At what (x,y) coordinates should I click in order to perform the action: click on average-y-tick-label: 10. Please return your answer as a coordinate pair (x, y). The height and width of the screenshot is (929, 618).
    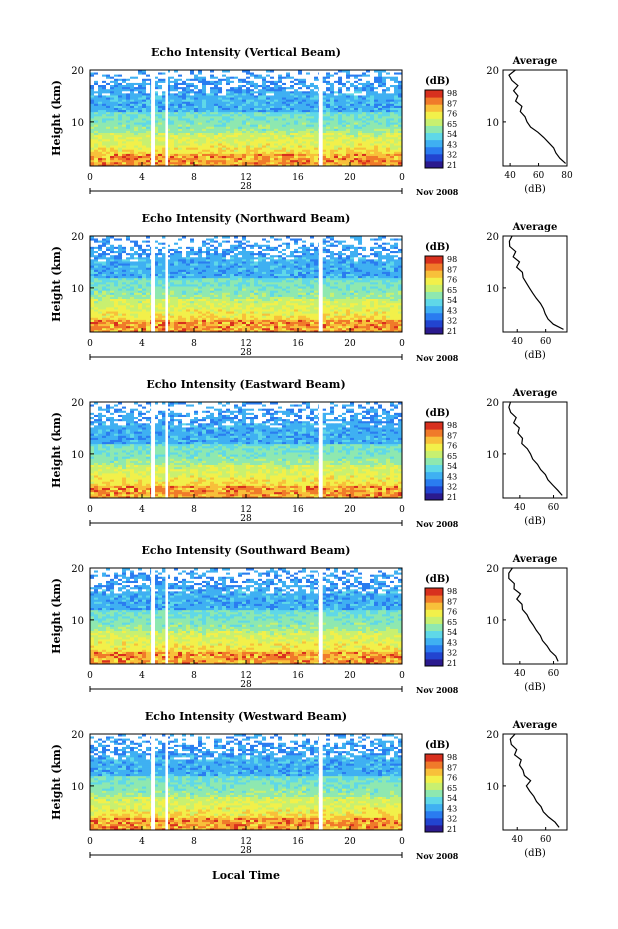
    Looking at the image, I should click on (492, 621).